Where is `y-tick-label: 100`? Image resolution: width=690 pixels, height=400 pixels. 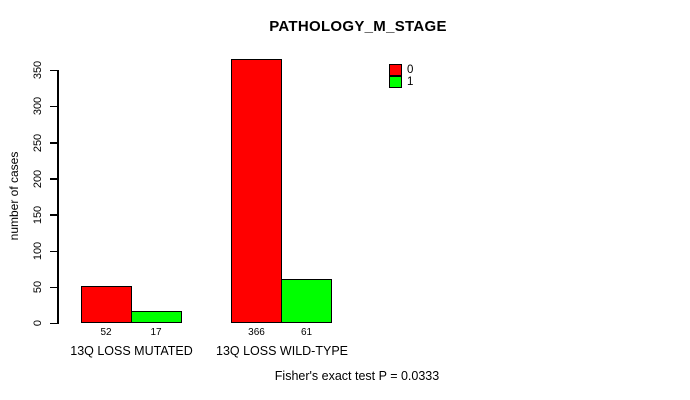
y-tick-label: 100 is located at coordinates (38, 251).